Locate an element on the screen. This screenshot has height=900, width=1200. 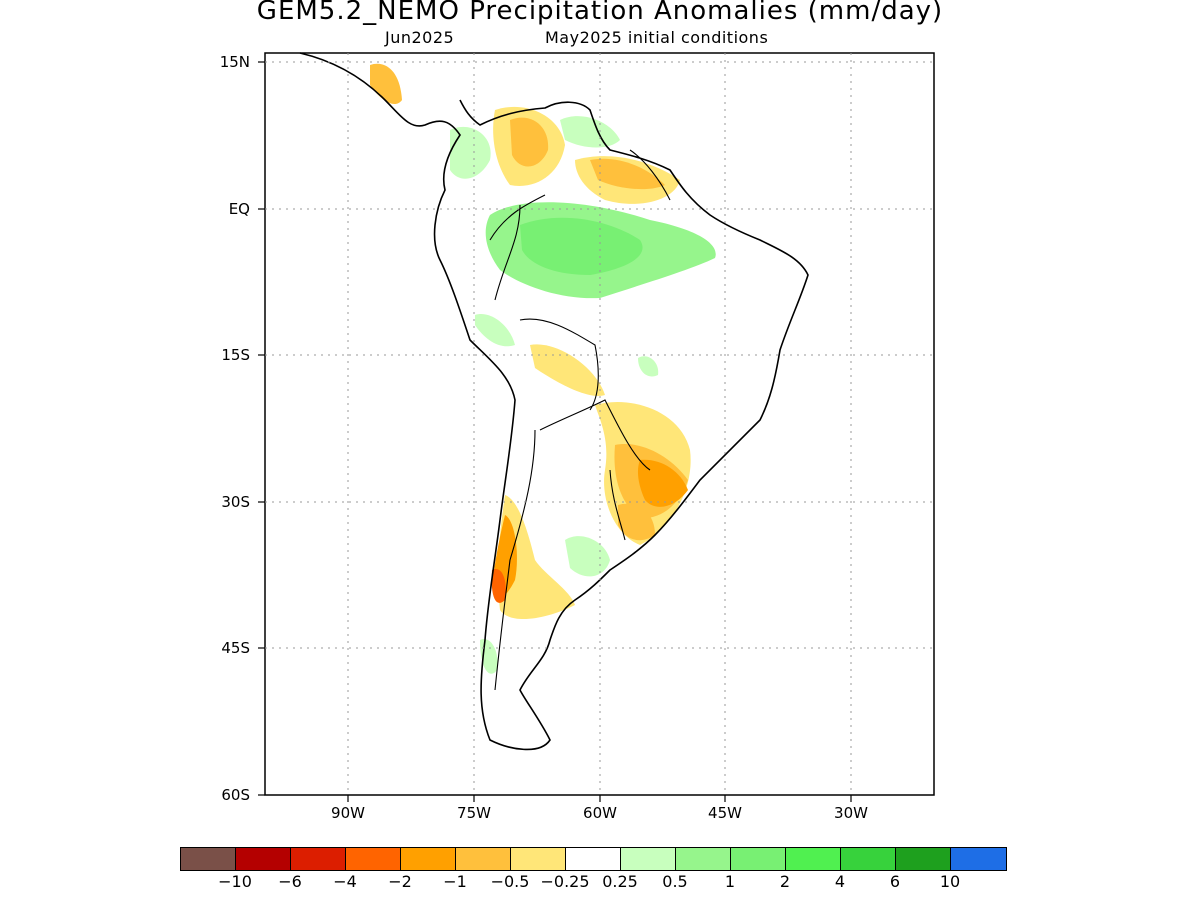
chile-dry-peak is located at coordinates (498, 586).